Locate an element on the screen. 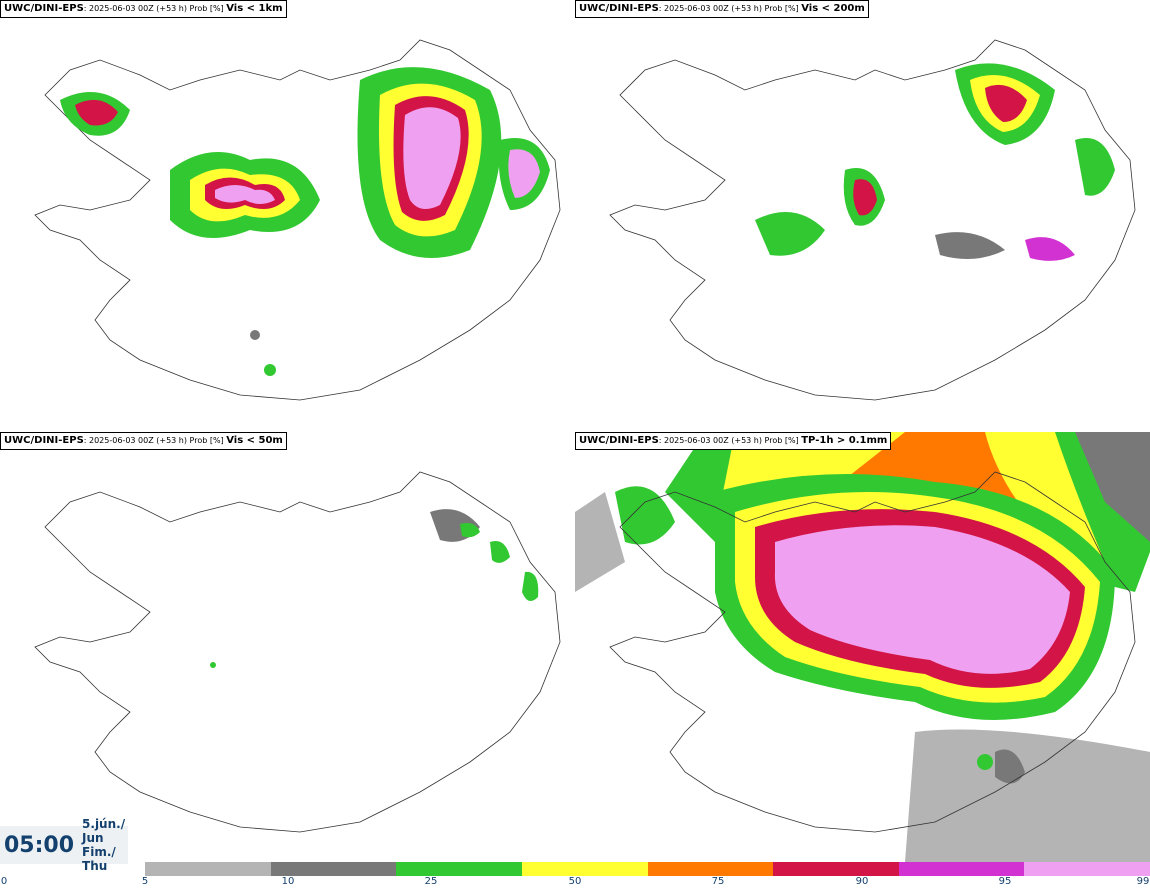 This screenshot has height=891, width=1150. legend-tick-label: 0 is located at coordinates (4, 881).